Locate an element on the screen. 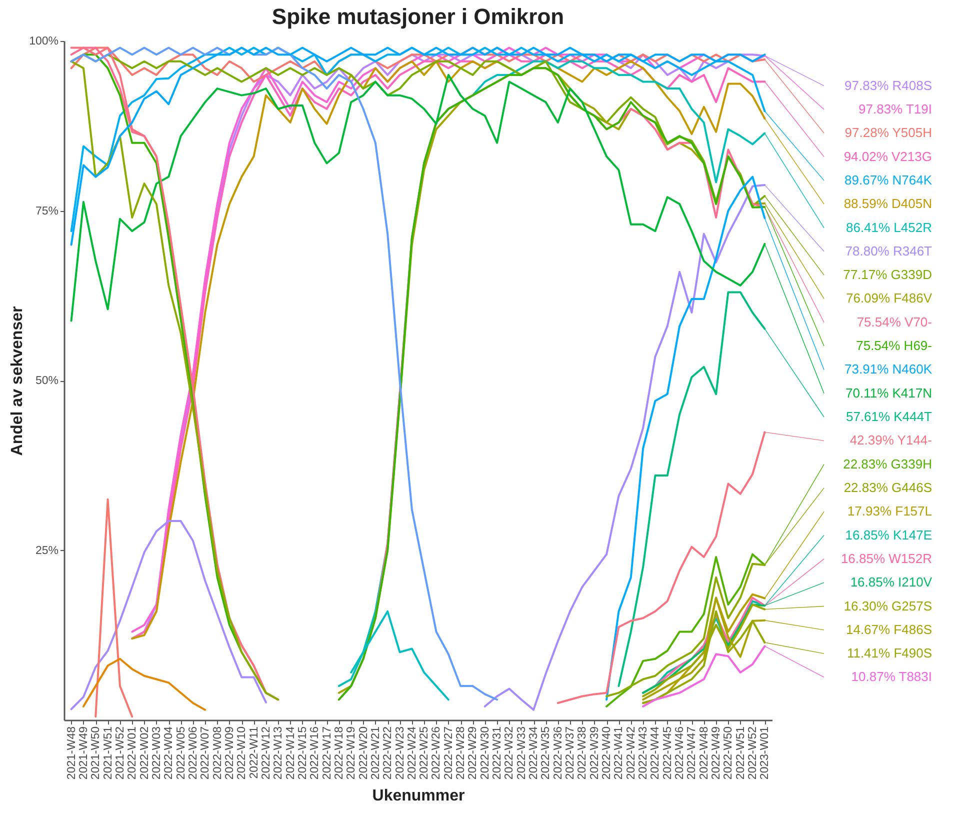 This screenshot has height=814, width=956. x-tick-label: 2022-W51 is located at coordinates (740, 753).